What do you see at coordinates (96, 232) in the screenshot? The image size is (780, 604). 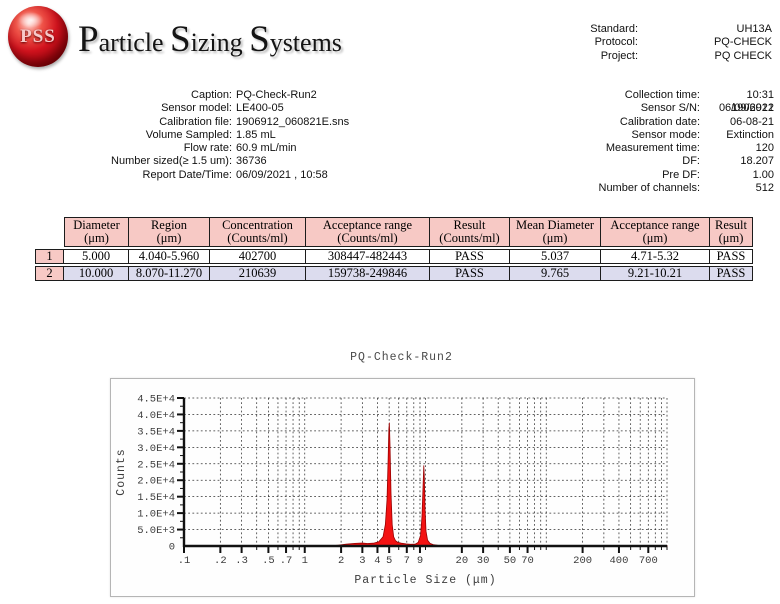 I see `column-header: Diameter (μm)` at bounding box center [96, 232].